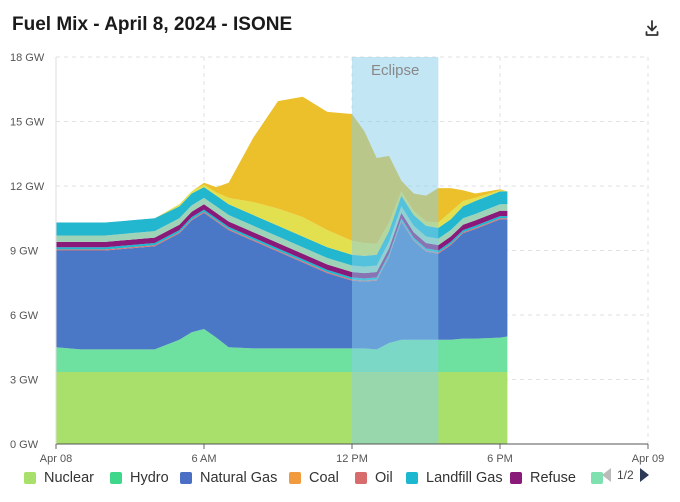  I want to click on y-tick-label: 15 GW, so click(27, 123).